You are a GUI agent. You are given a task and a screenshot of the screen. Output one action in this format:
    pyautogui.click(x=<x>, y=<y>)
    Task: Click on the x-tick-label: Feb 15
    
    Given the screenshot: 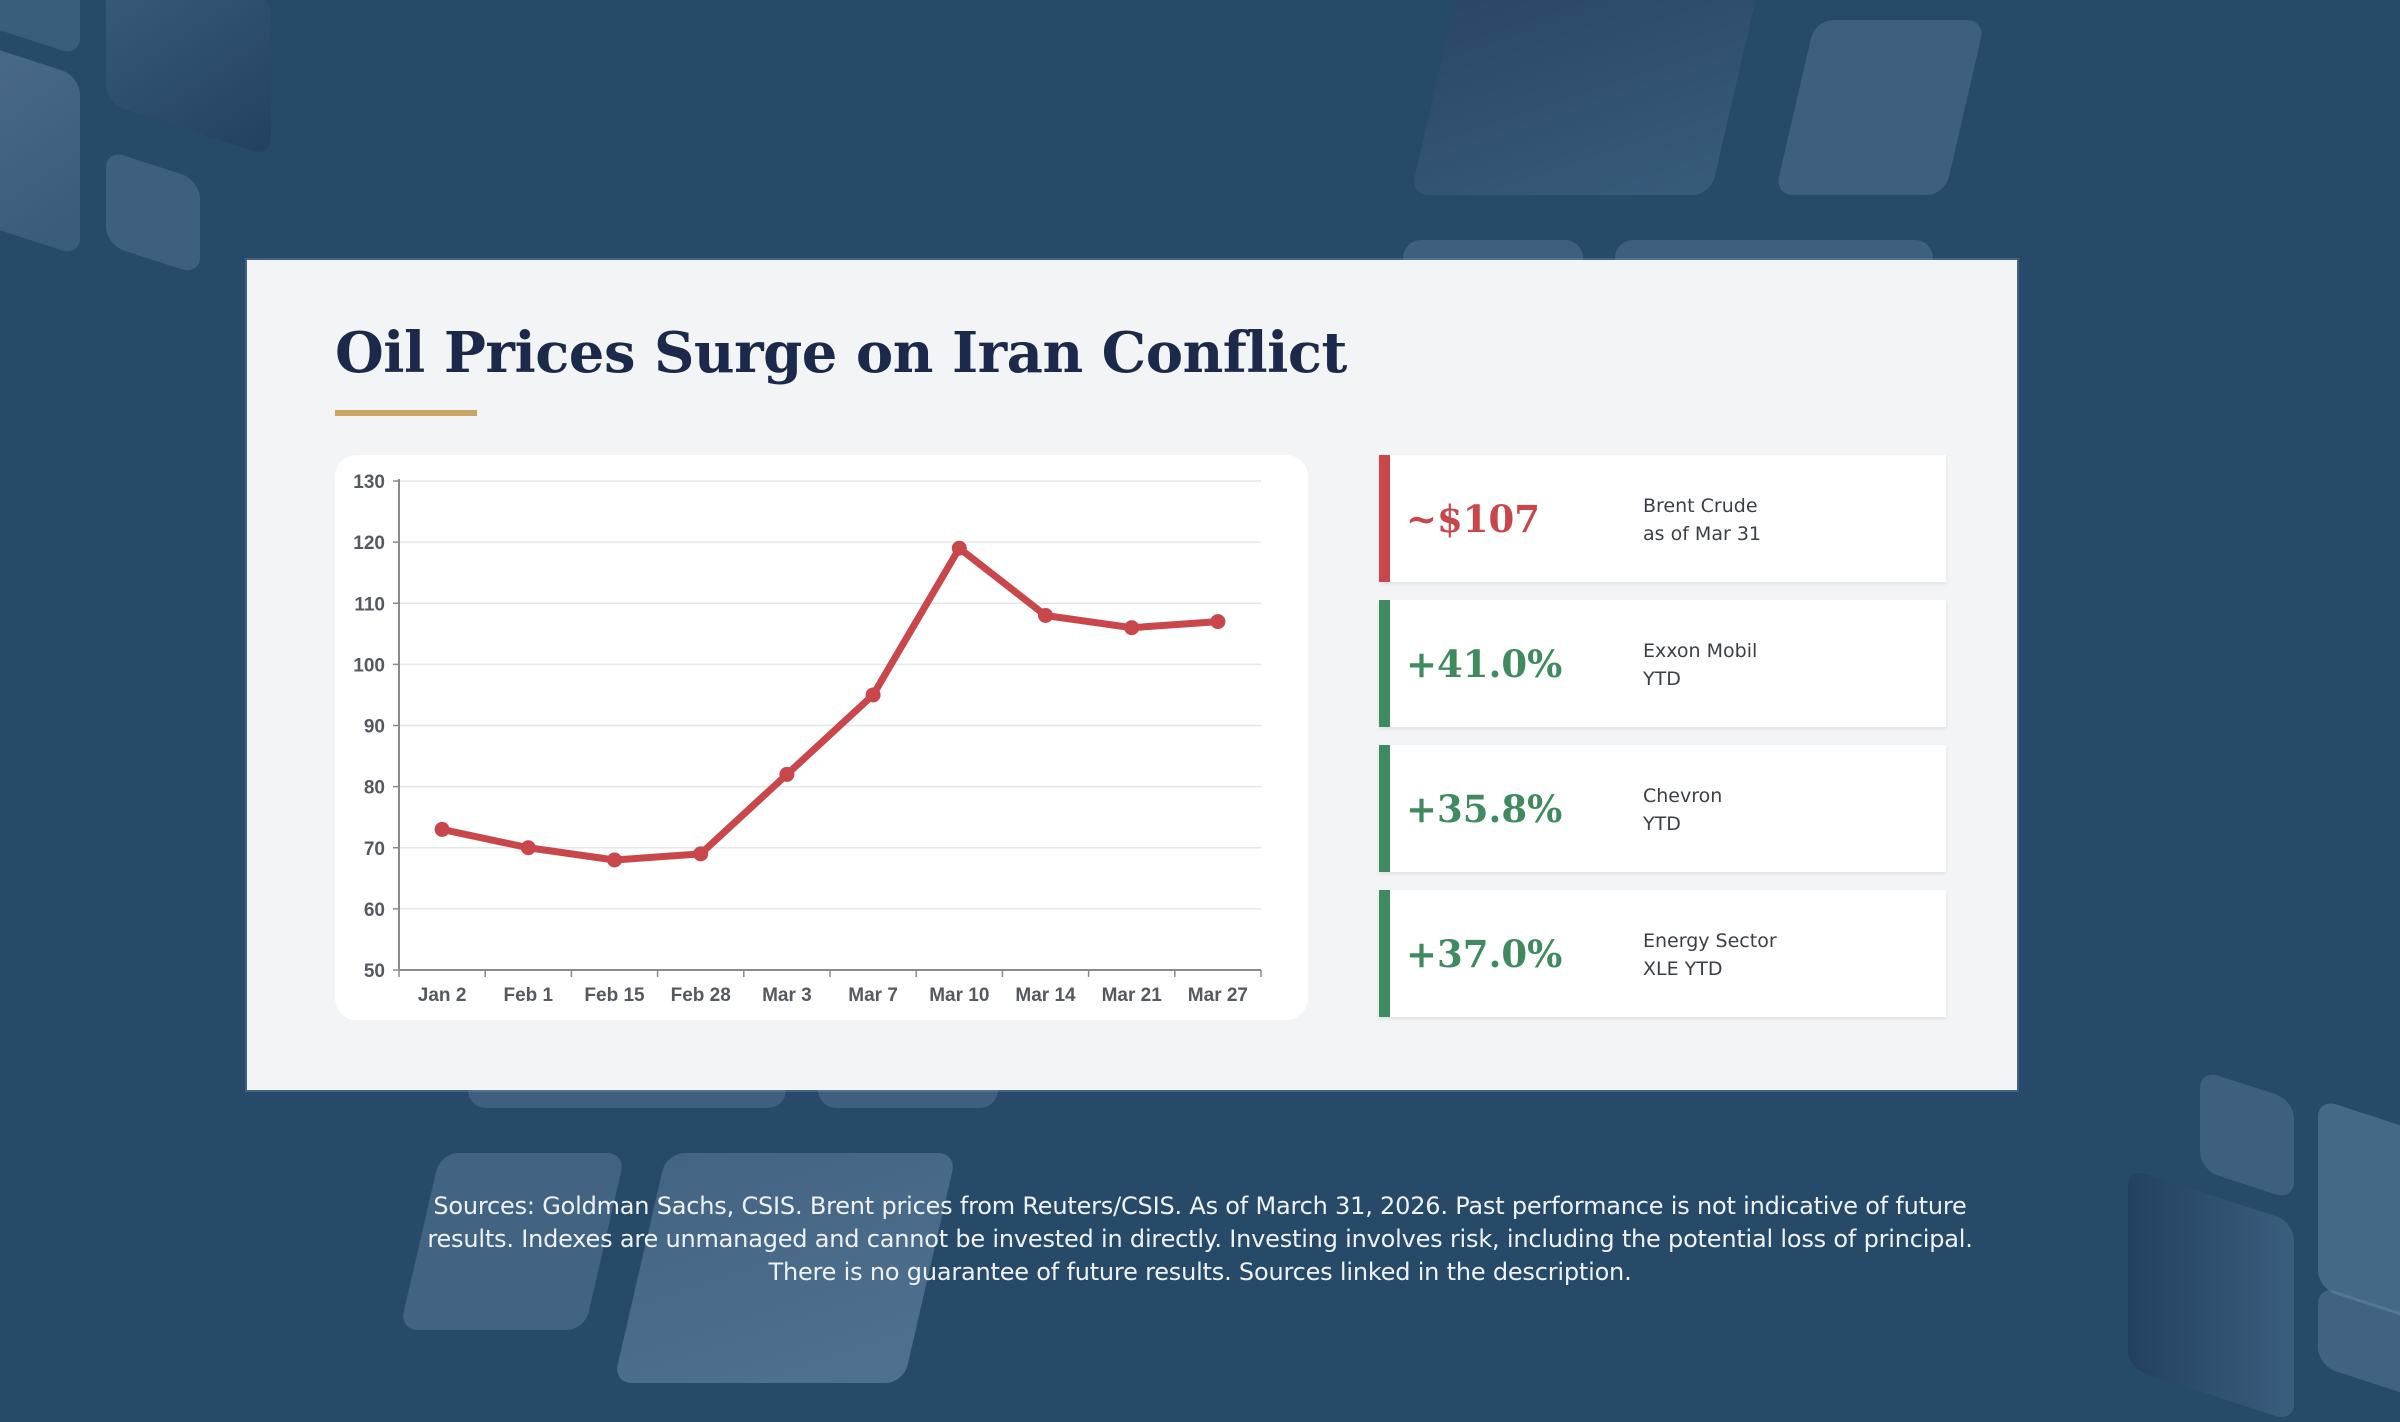 What is the action you would take?
    pyautogui.click(x=614, y=995)
    